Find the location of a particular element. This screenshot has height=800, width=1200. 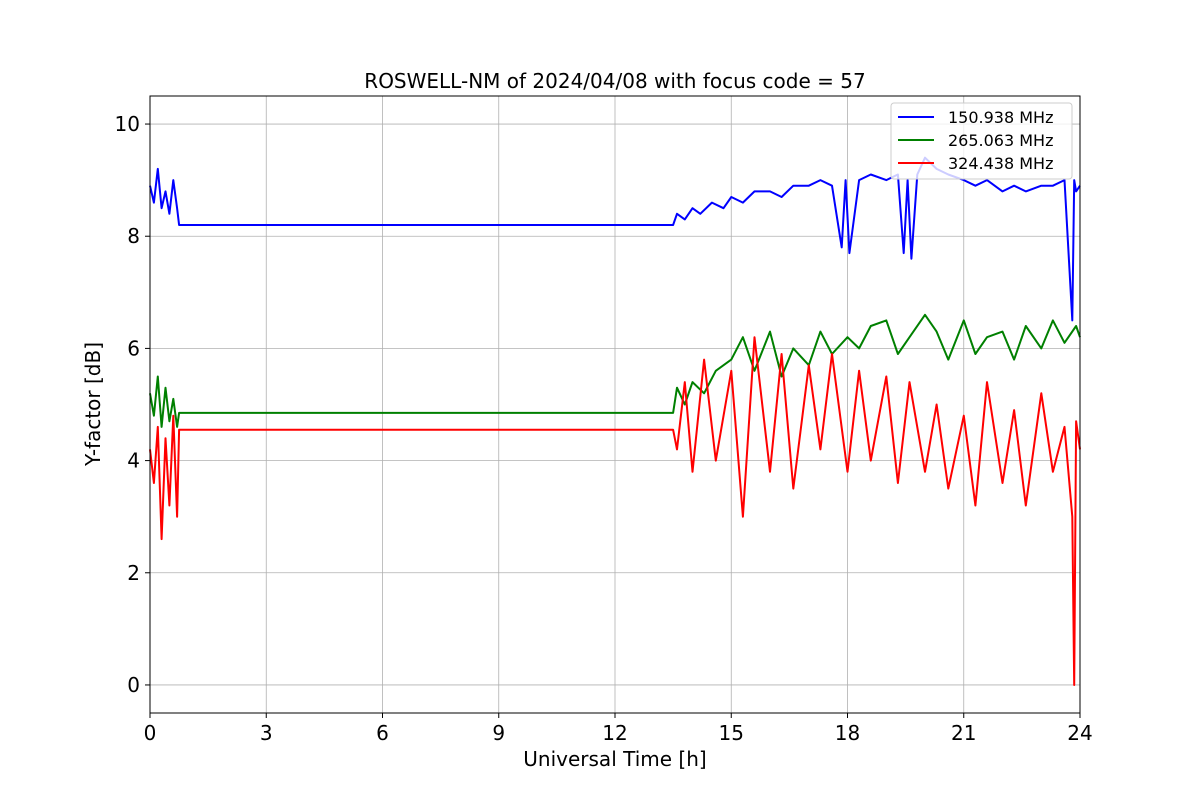

x-tick-label: 21 is located at coordinates (963, 733).